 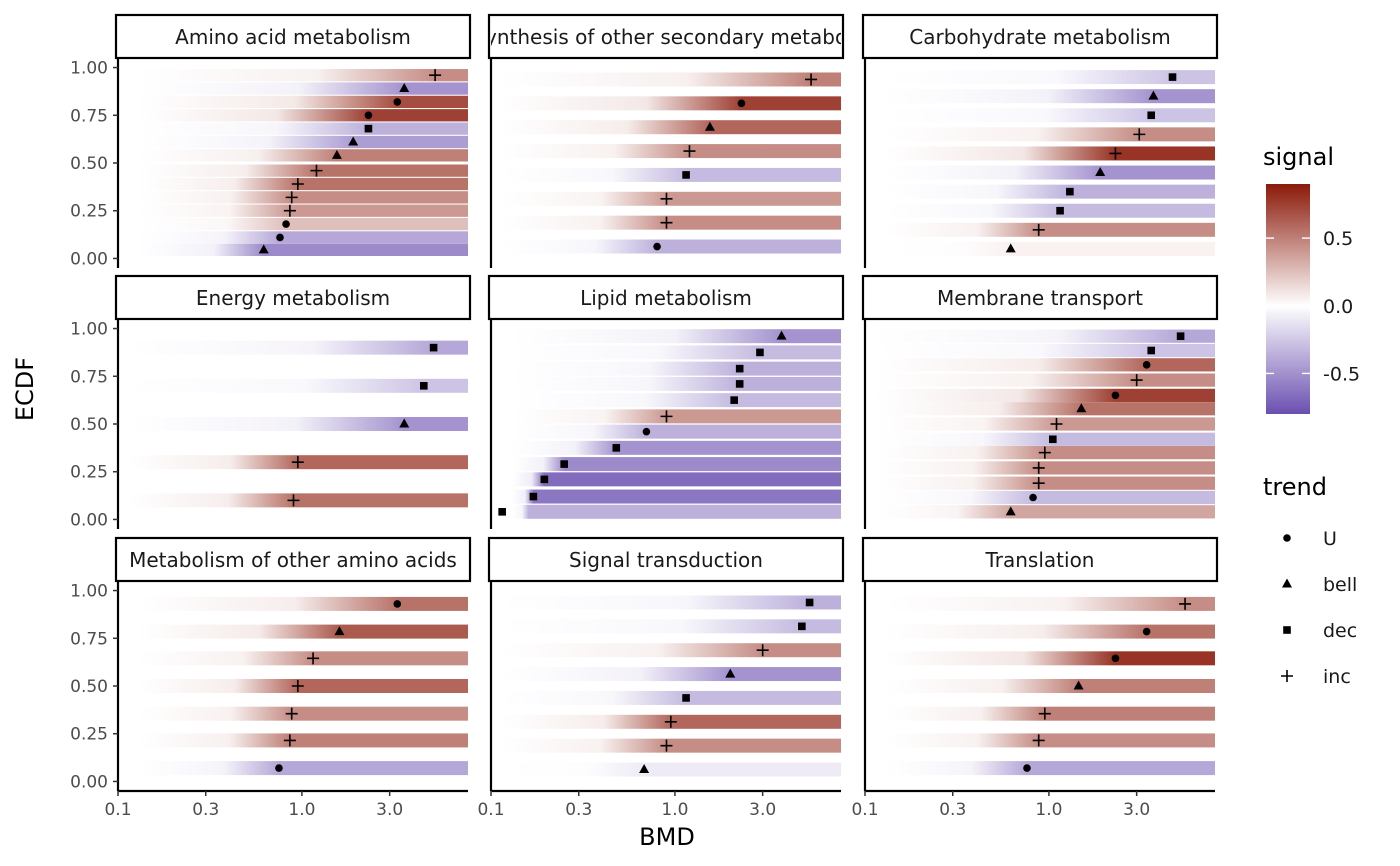 What do you see at coordinates (1040, 401) in the screenshot?
I see `facet-panel: Membrane transport` at bounding box center [1040, 401].